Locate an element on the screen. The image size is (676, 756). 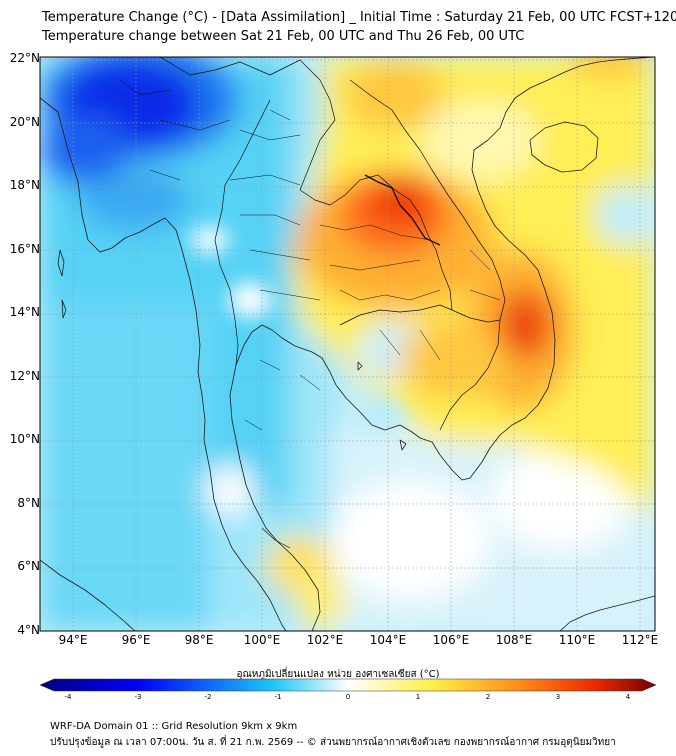
colorbar-tick: 3 is located at coordinates (558, 697).